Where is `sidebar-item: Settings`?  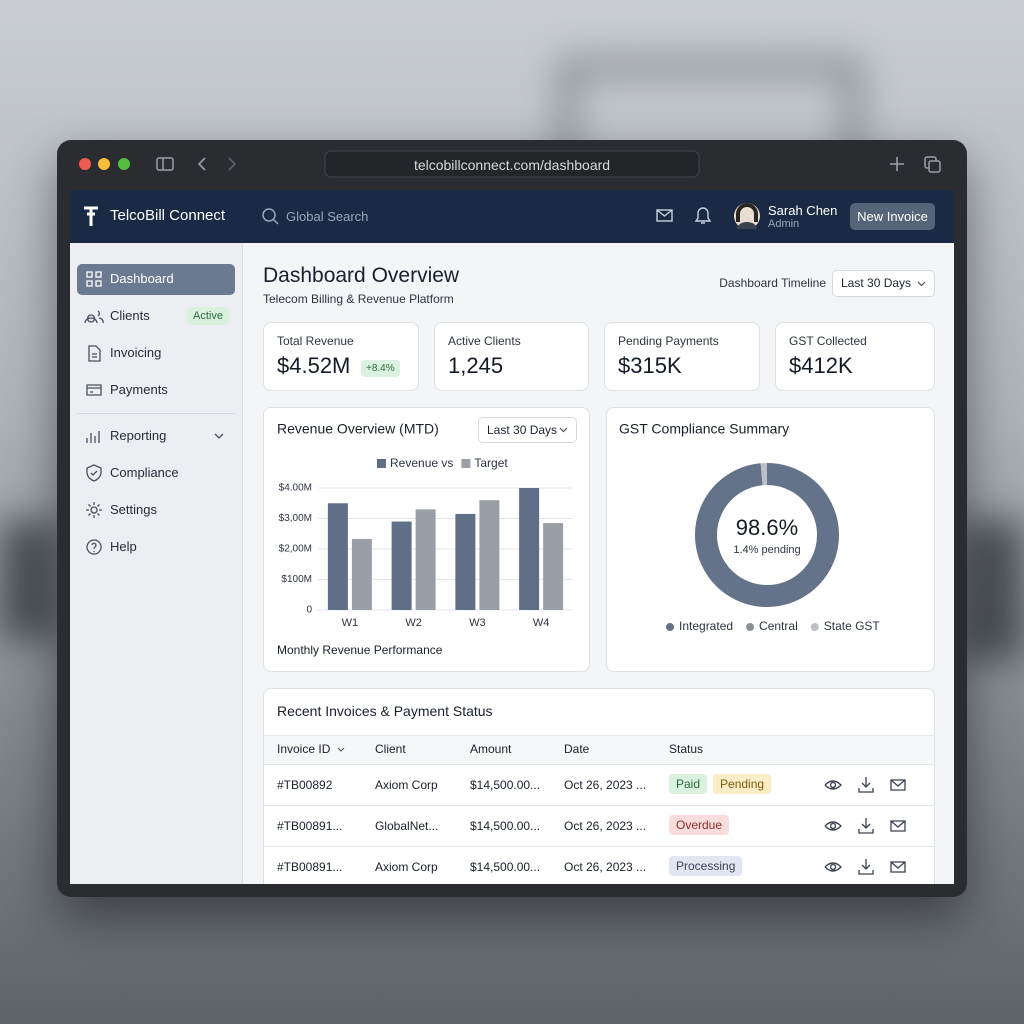 sidebar-item: Settings is located at coordinates (133, 509).